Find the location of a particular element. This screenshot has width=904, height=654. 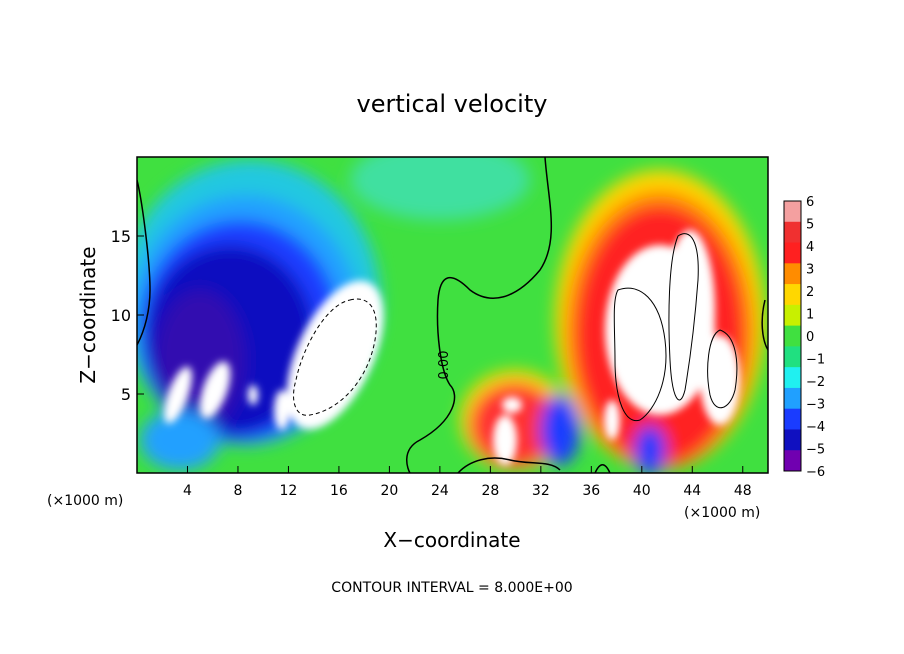

x-tick-label: 28 is located at coordinates (490, 491).